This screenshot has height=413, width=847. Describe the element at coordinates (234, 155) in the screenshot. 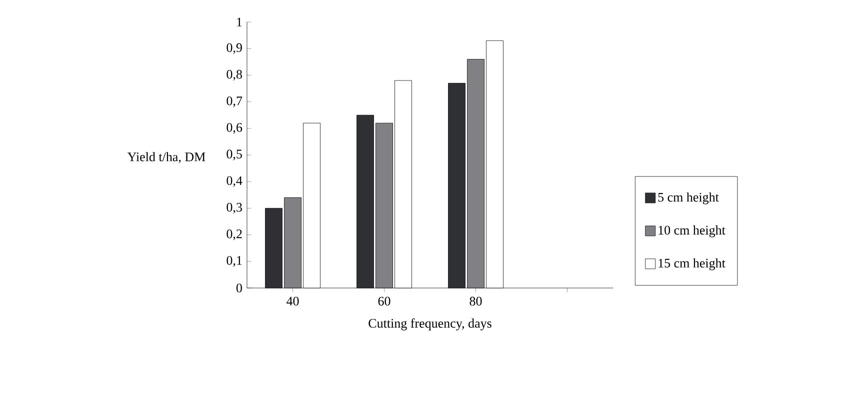

I see `y-tick-label: 0,5` at that location.